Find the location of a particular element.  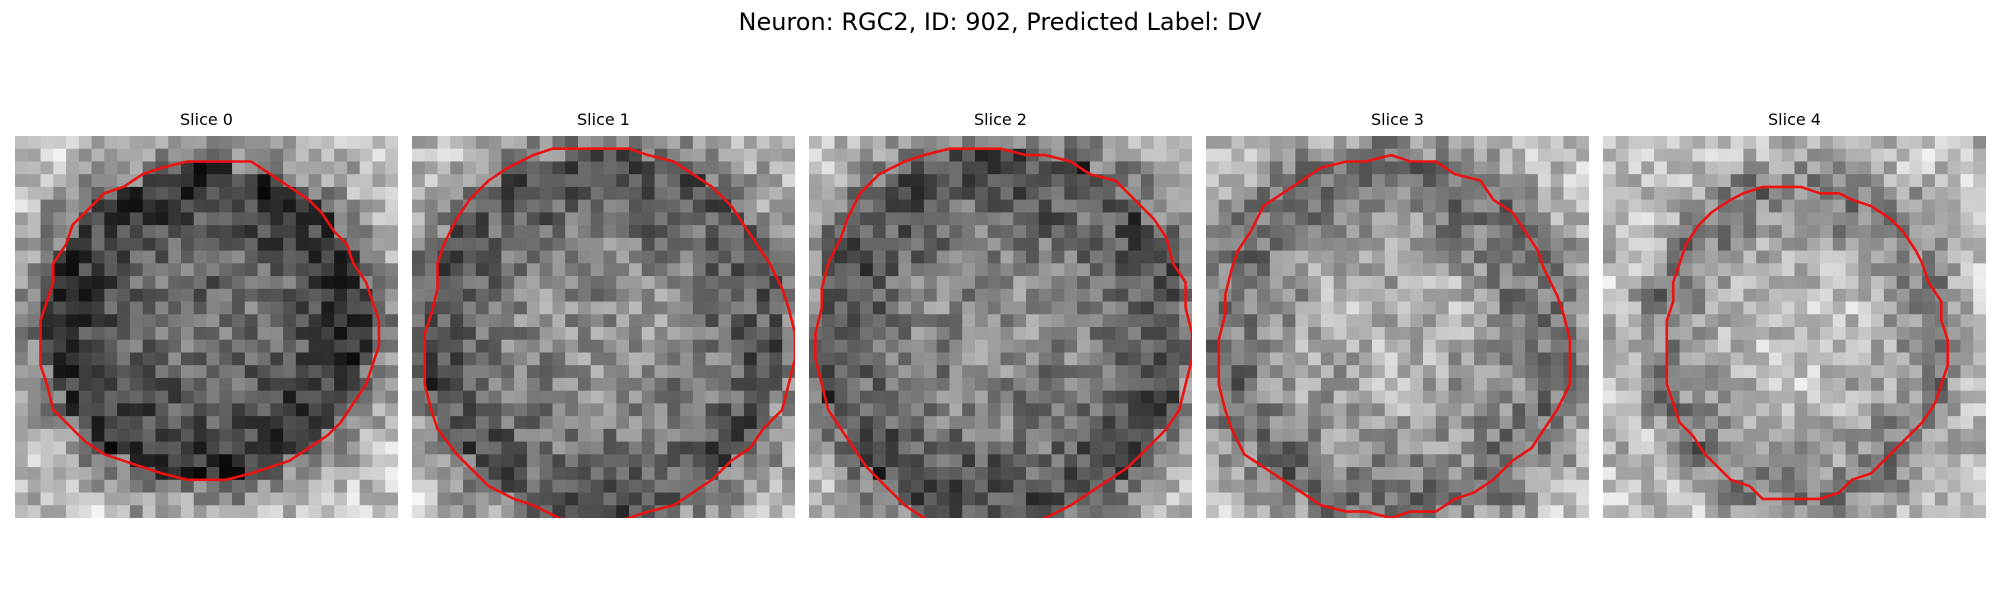

slice-panel-3: Slice 3 is located at coordinates (1397, 311).